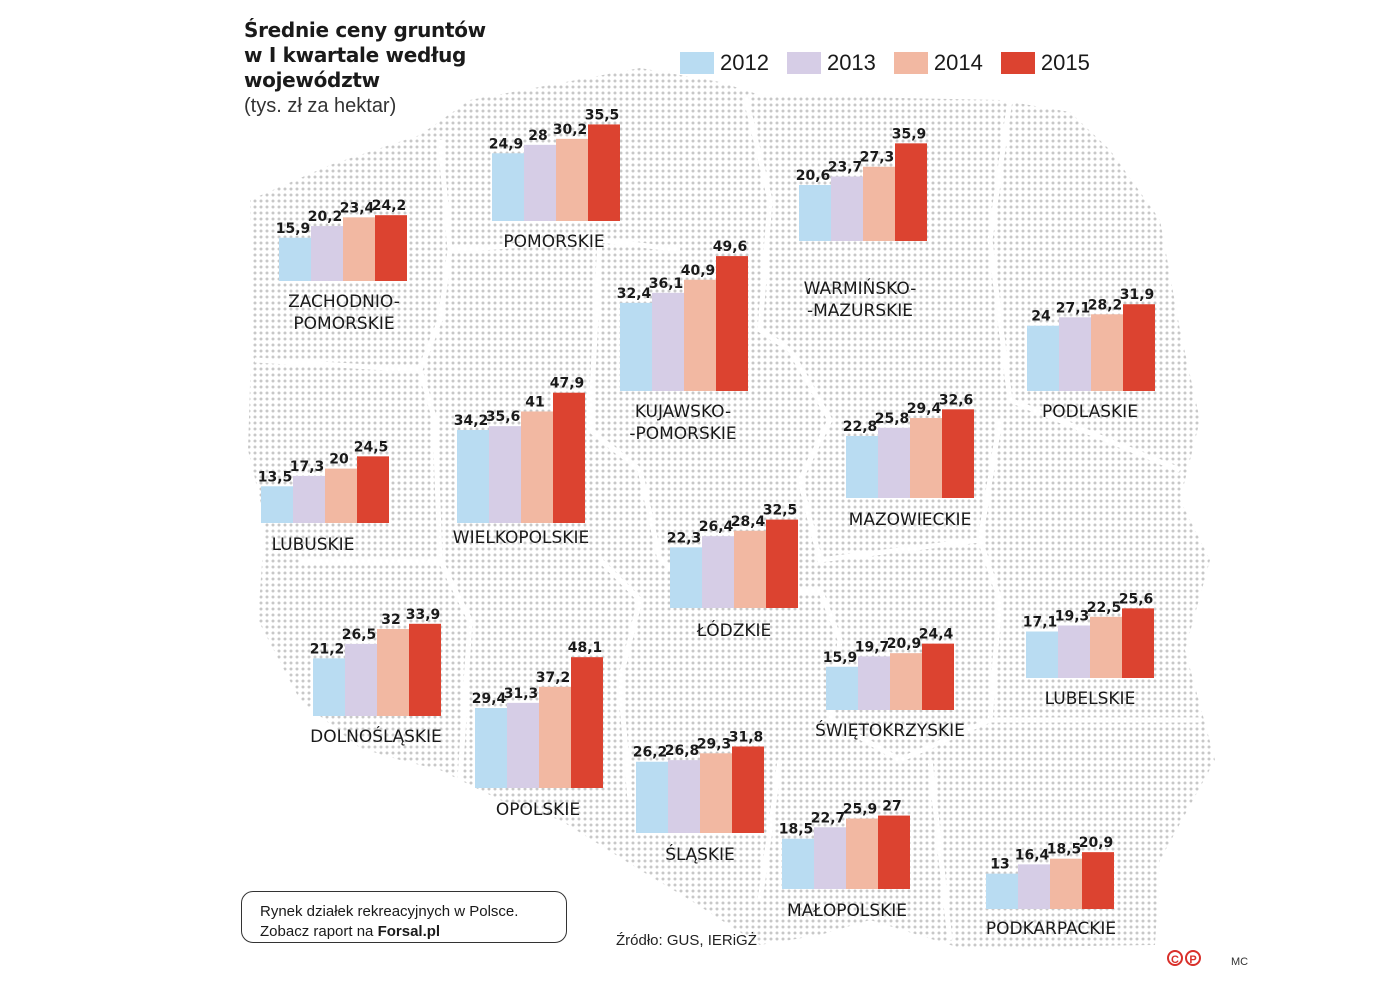  I want to click on region-14-value-2015: 27, so click(891, 807).